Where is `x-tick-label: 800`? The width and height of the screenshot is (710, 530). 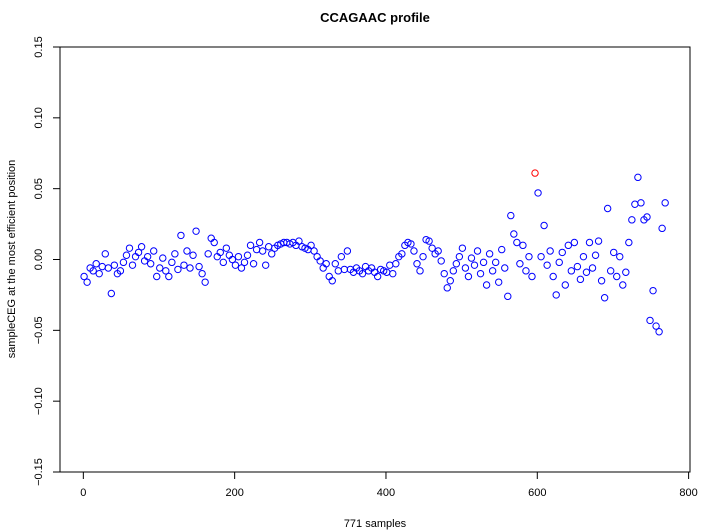 x-tick-label: 800 is located at coordinates (688, 493).